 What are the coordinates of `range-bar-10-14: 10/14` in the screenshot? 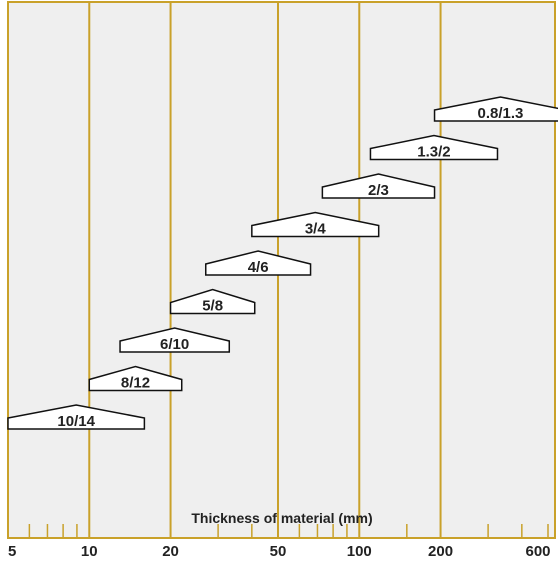 It's located at (76, 417).